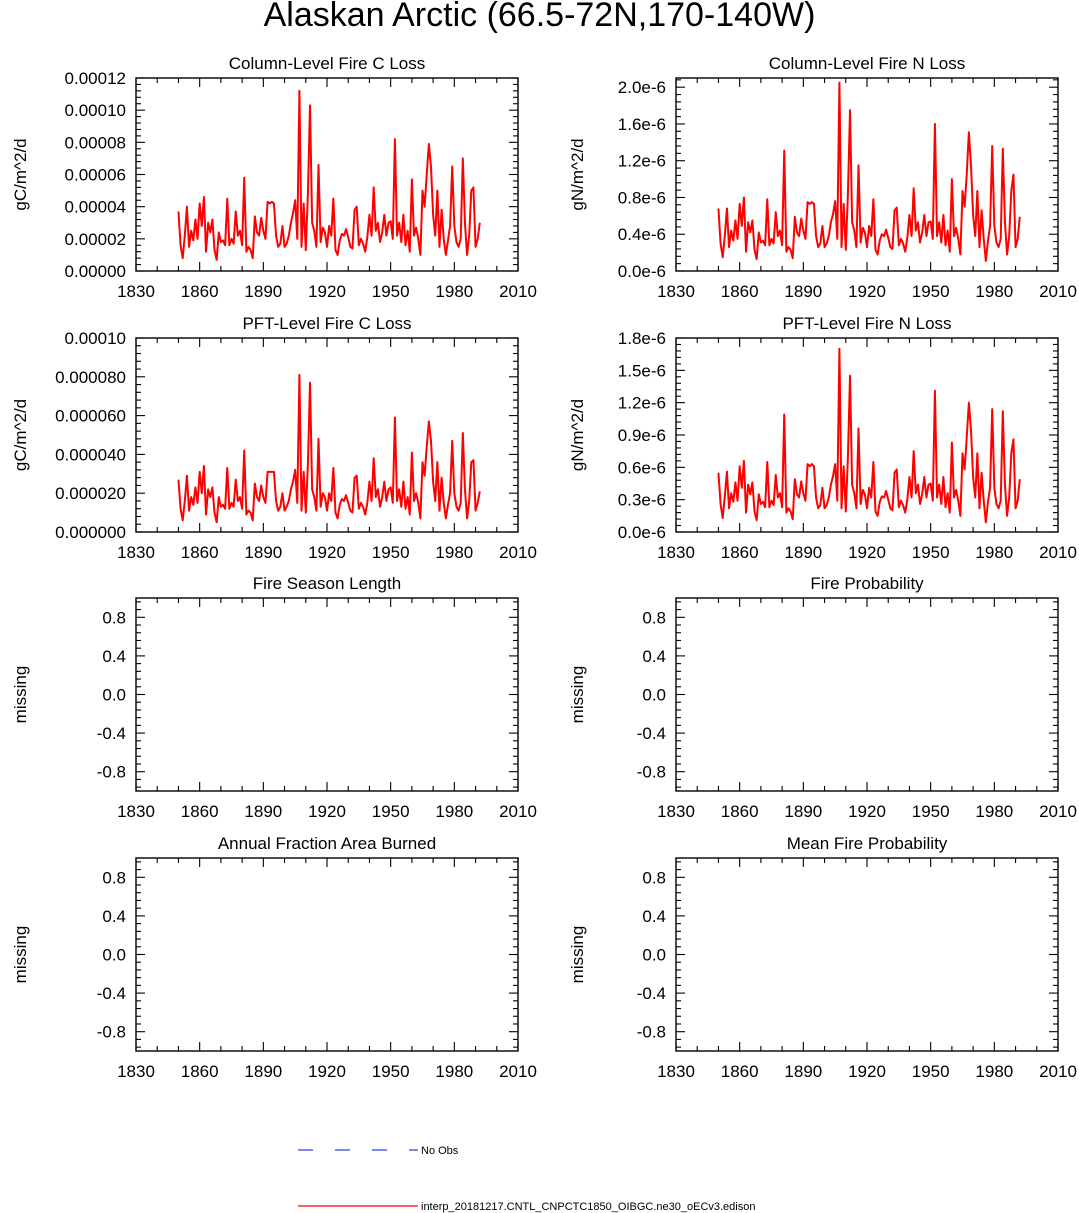 The width and height of the screenshot is (1079, 1213). Describe the element at coordinates (931, 811) in the screenshot. I see `chart-6-xtick-label: 1950` at that location.